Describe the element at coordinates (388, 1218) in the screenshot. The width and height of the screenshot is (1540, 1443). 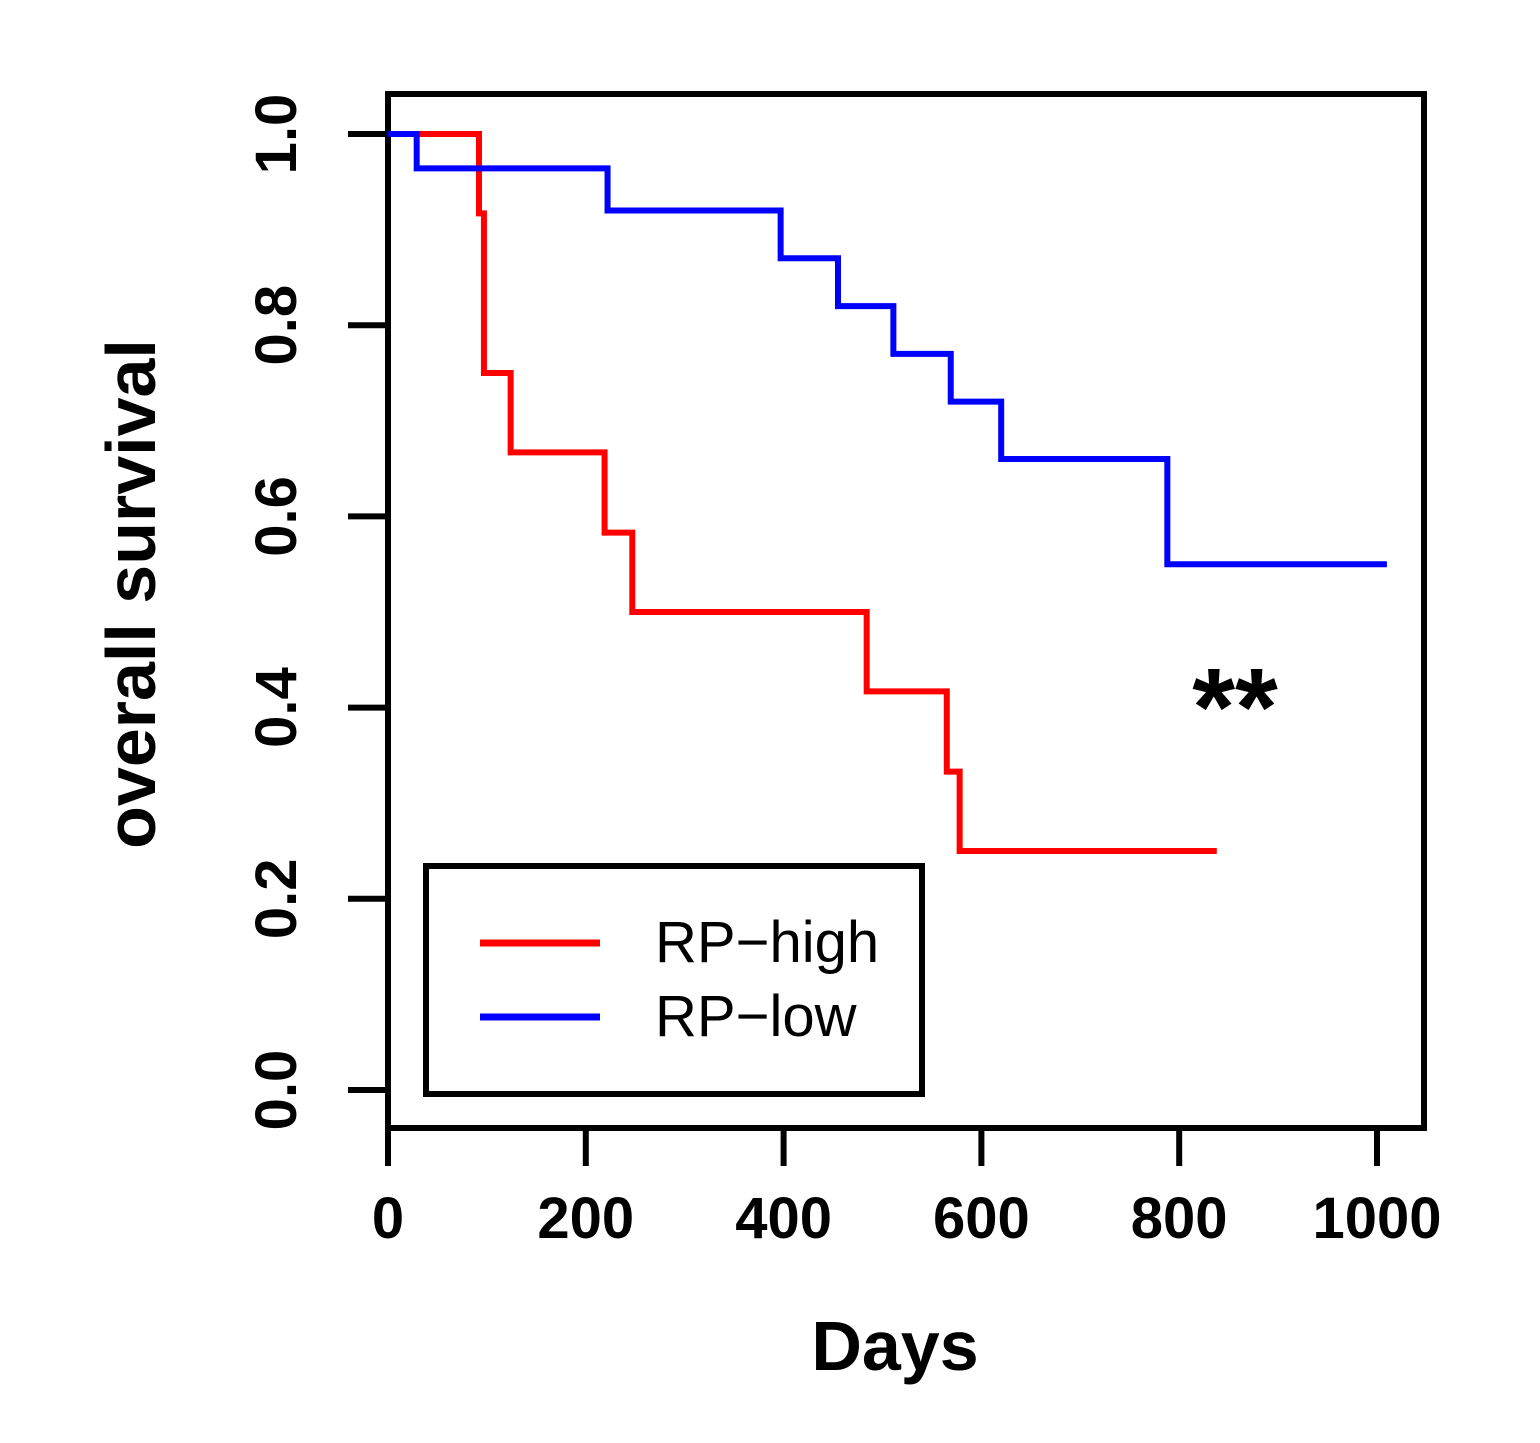
I see `x-tick-label: 0` at that location.